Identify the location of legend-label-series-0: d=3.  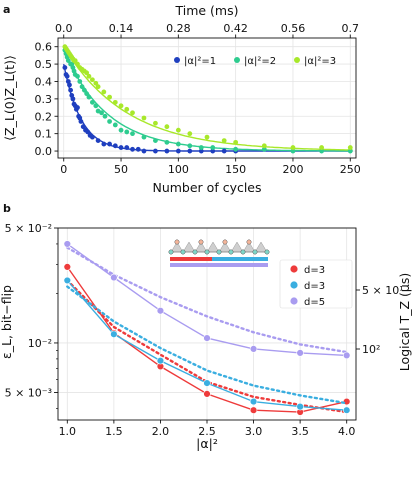
(314, 270).